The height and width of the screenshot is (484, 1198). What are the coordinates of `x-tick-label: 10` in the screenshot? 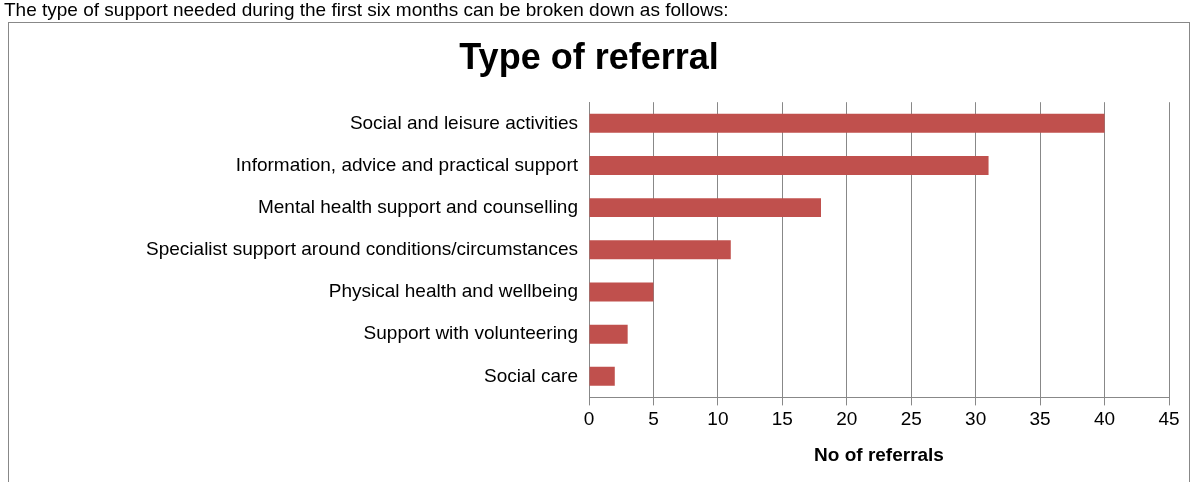 It's located at (718, 419).